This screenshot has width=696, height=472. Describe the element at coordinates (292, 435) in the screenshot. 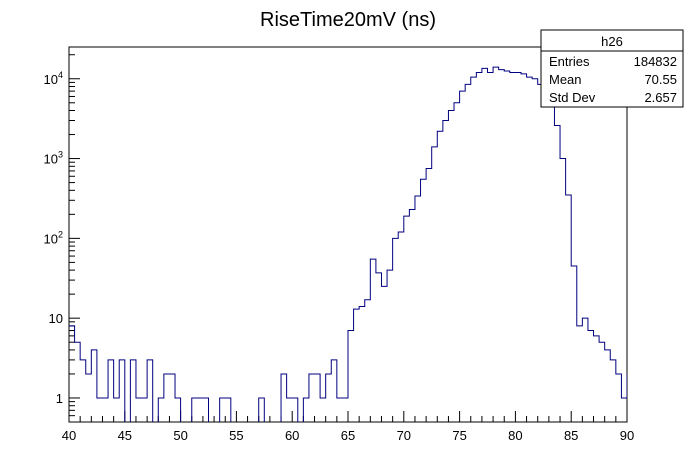

I see `x-tick-label: 60` at that location.